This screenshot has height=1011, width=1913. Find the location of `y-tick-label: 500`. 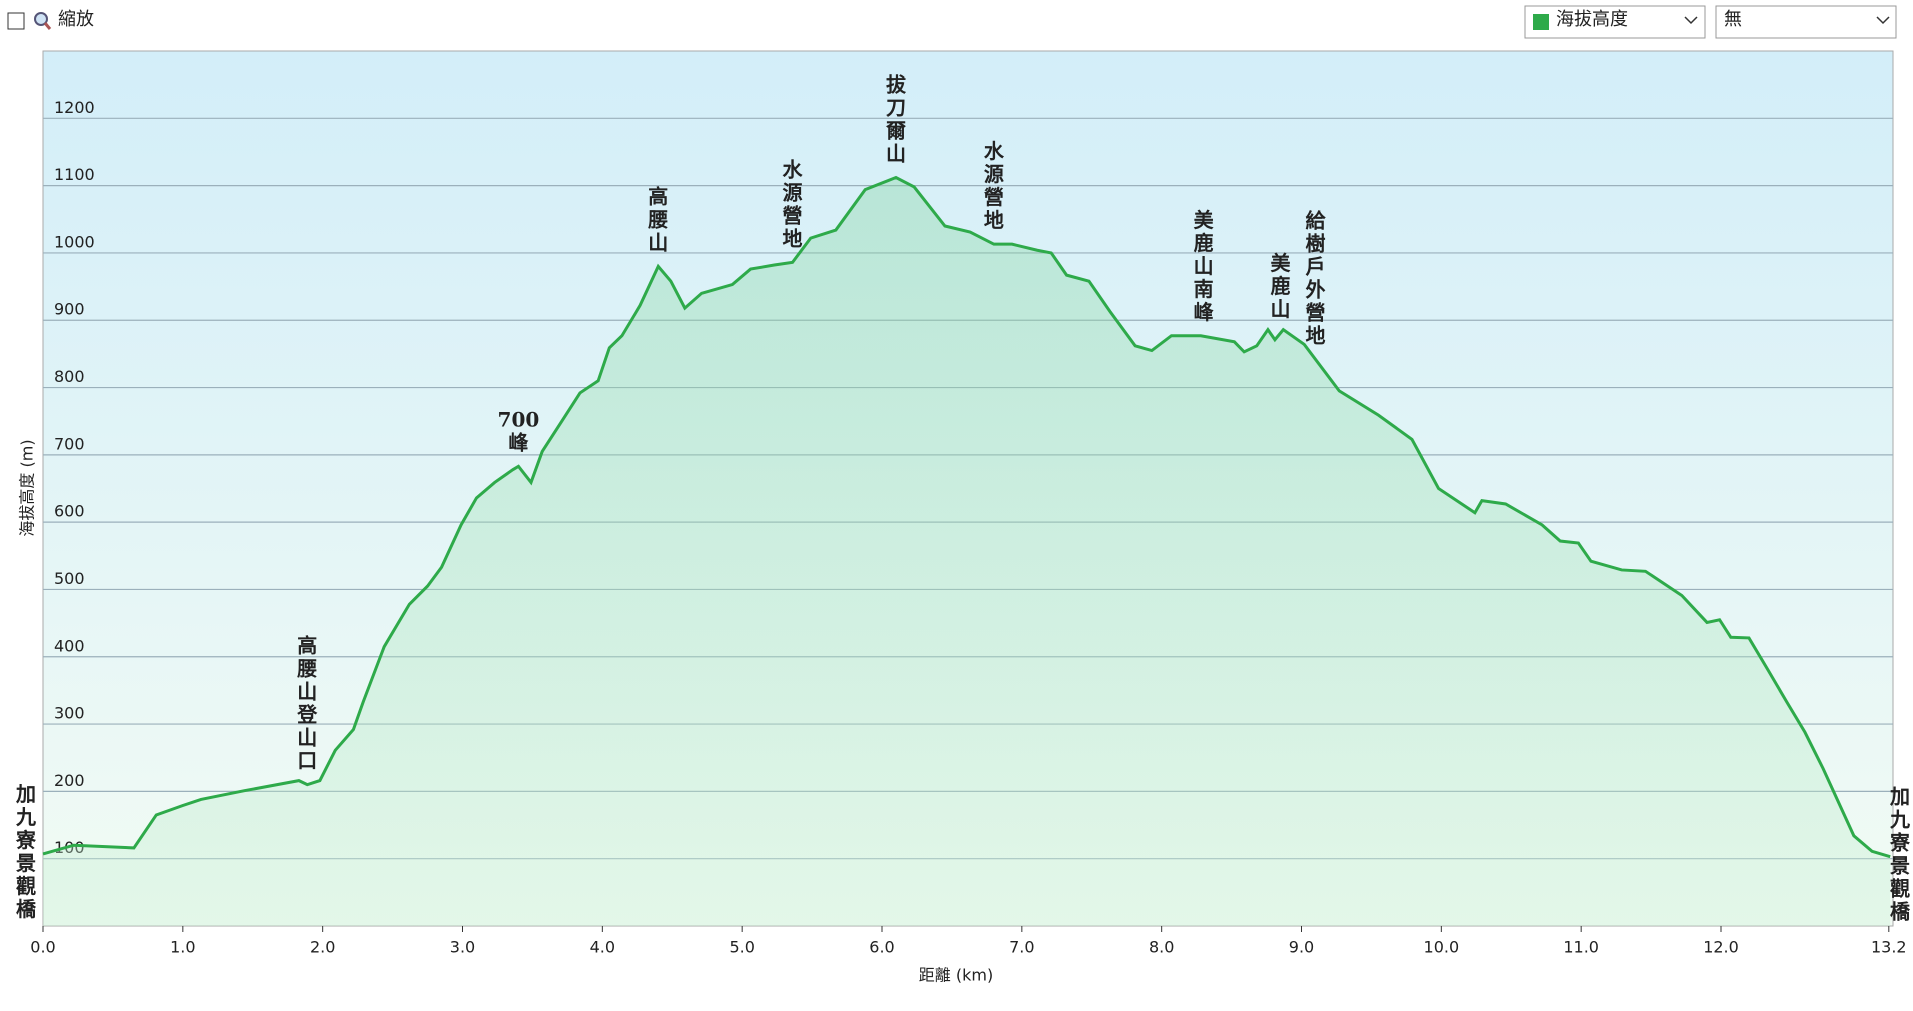

y-tick-label: 500 is located at coordinates (69, 578).